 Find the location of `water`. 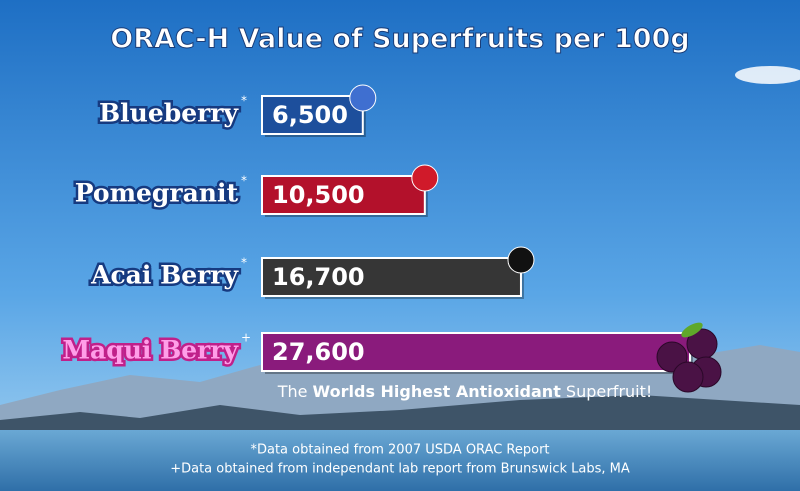

water is located at coordinates (400, 460).